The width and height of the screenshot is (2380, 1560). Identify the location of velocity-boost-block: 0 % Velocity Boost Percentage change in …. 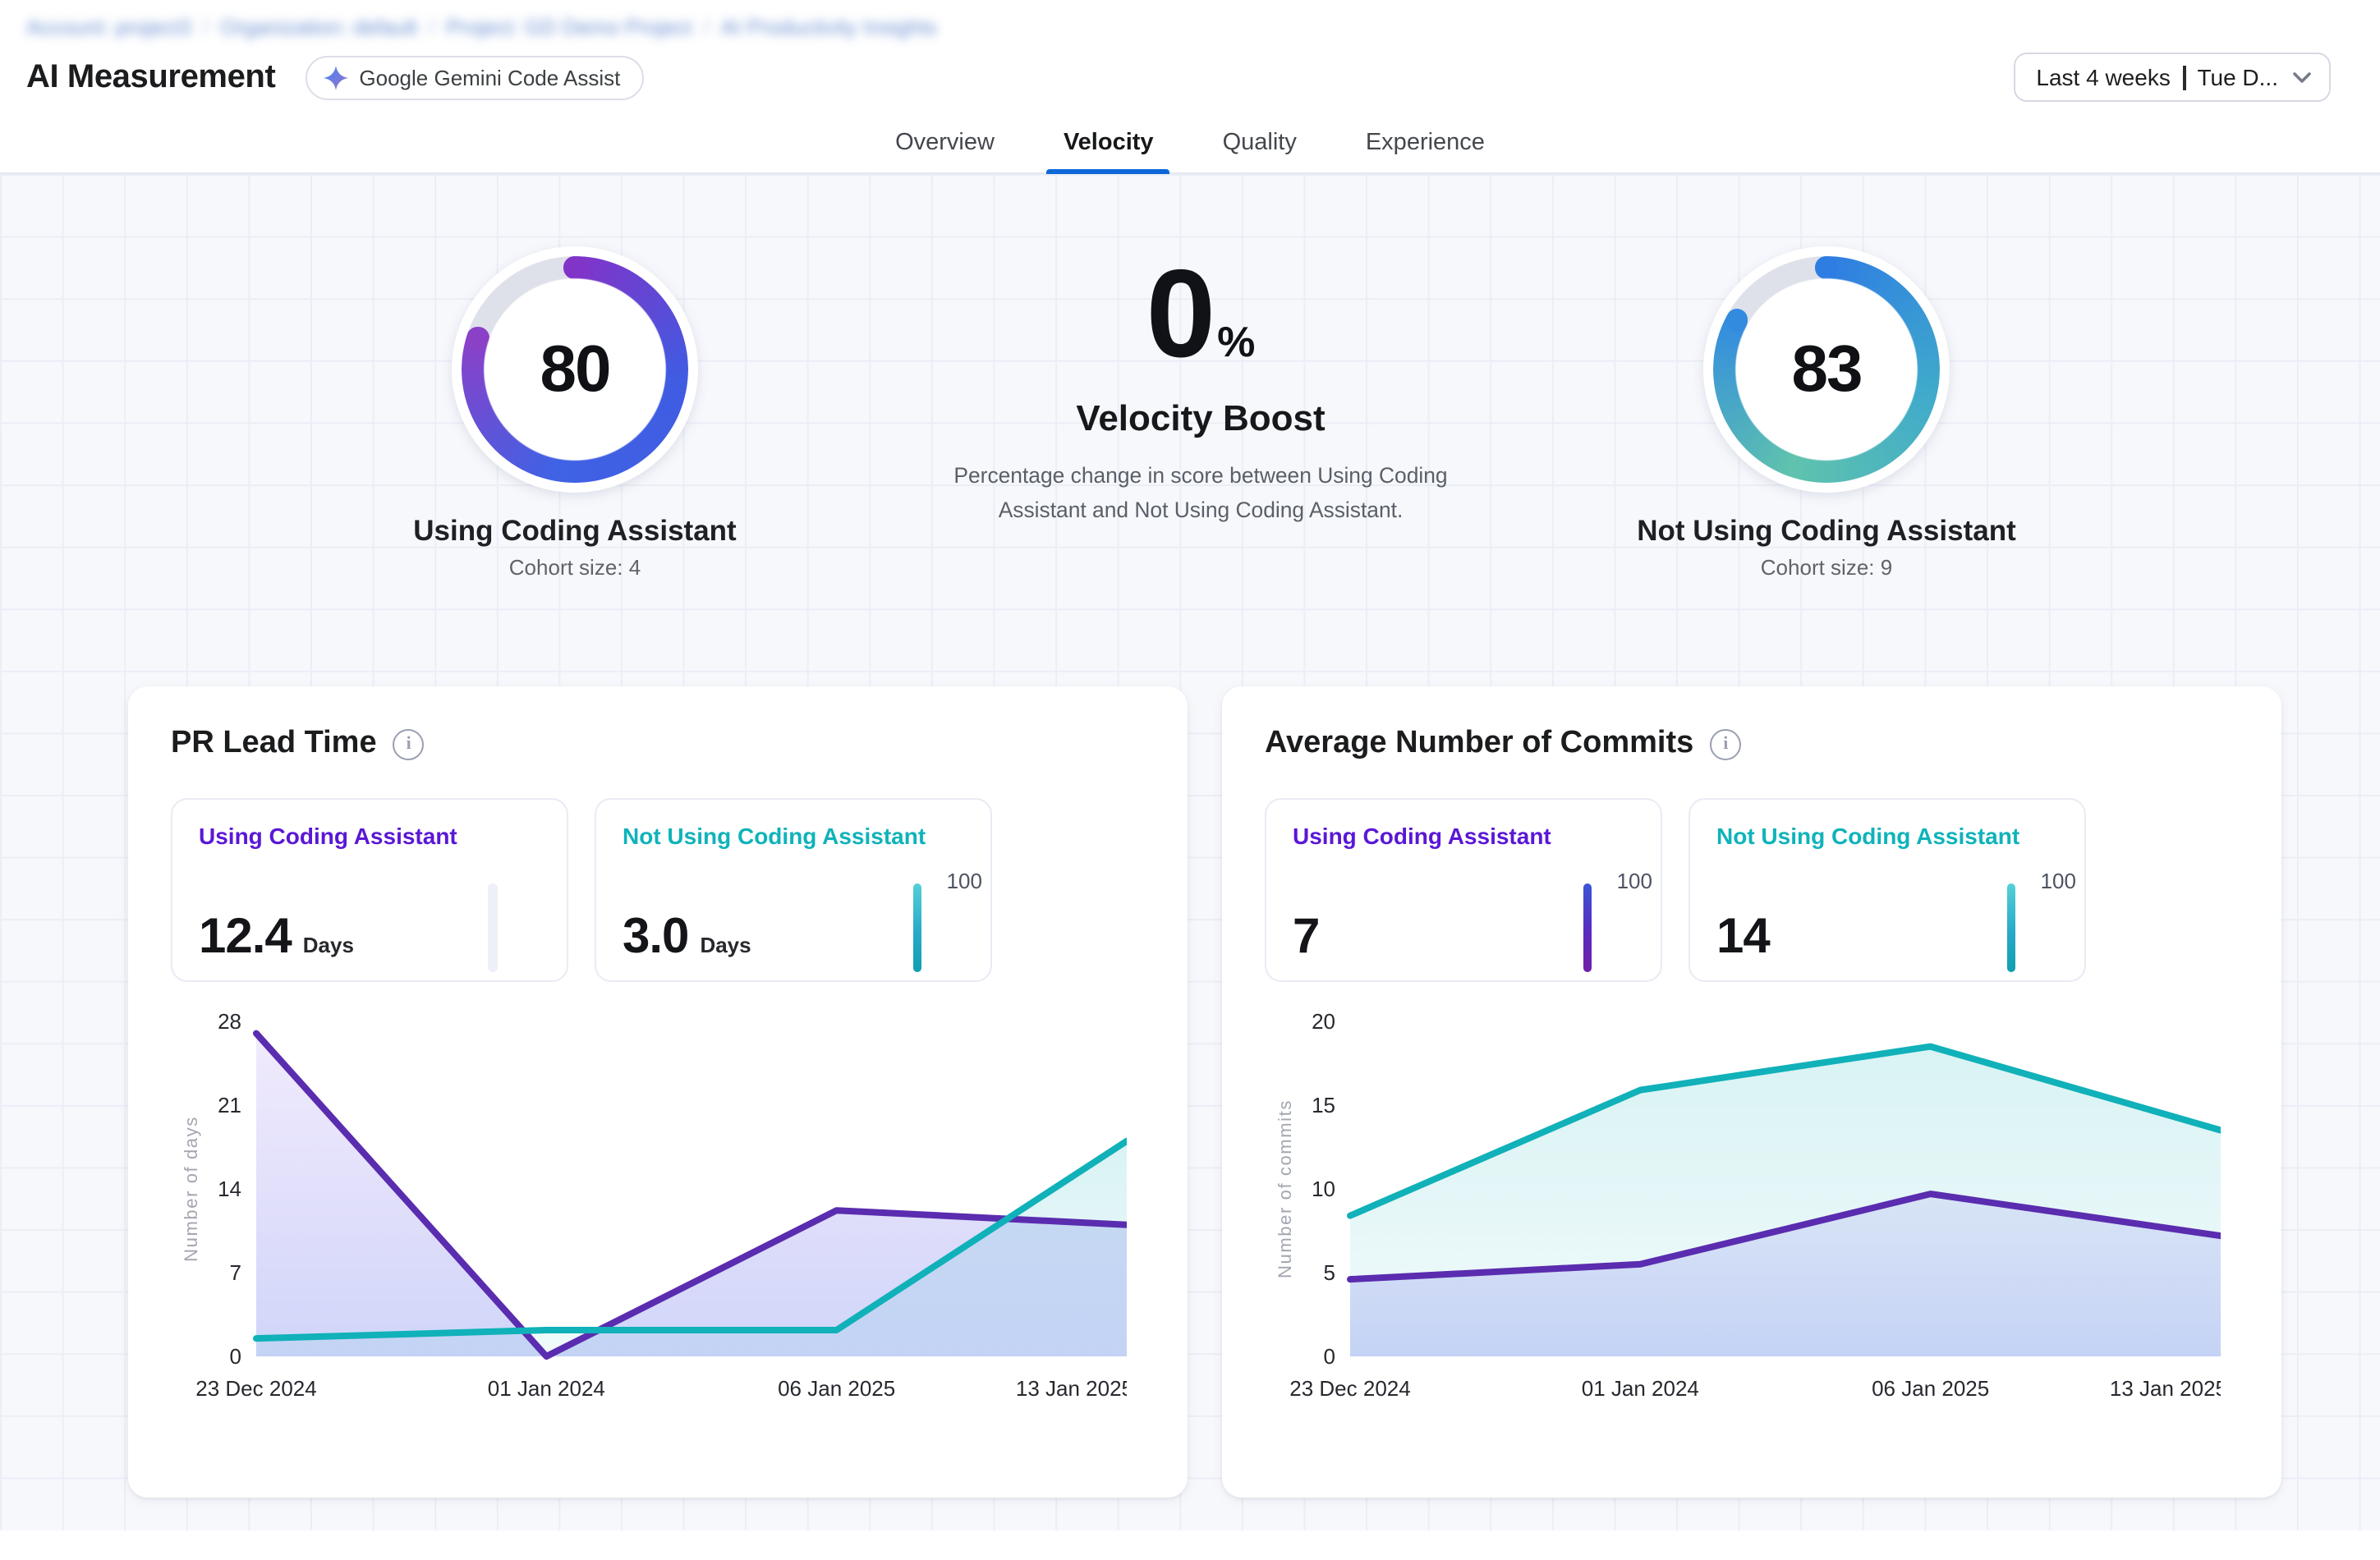
(1200, 375).